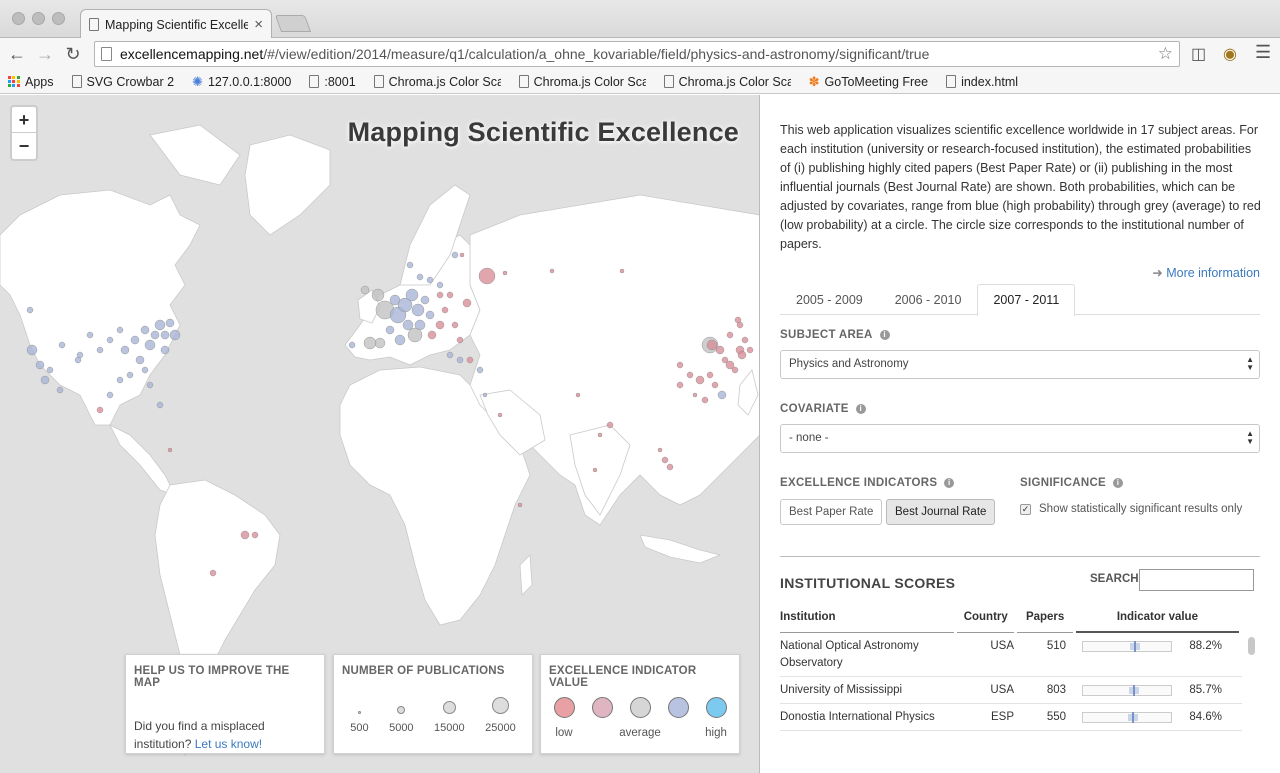 The image size is (1280, 773). I want to click on column-country: Country, so click(986, 618).